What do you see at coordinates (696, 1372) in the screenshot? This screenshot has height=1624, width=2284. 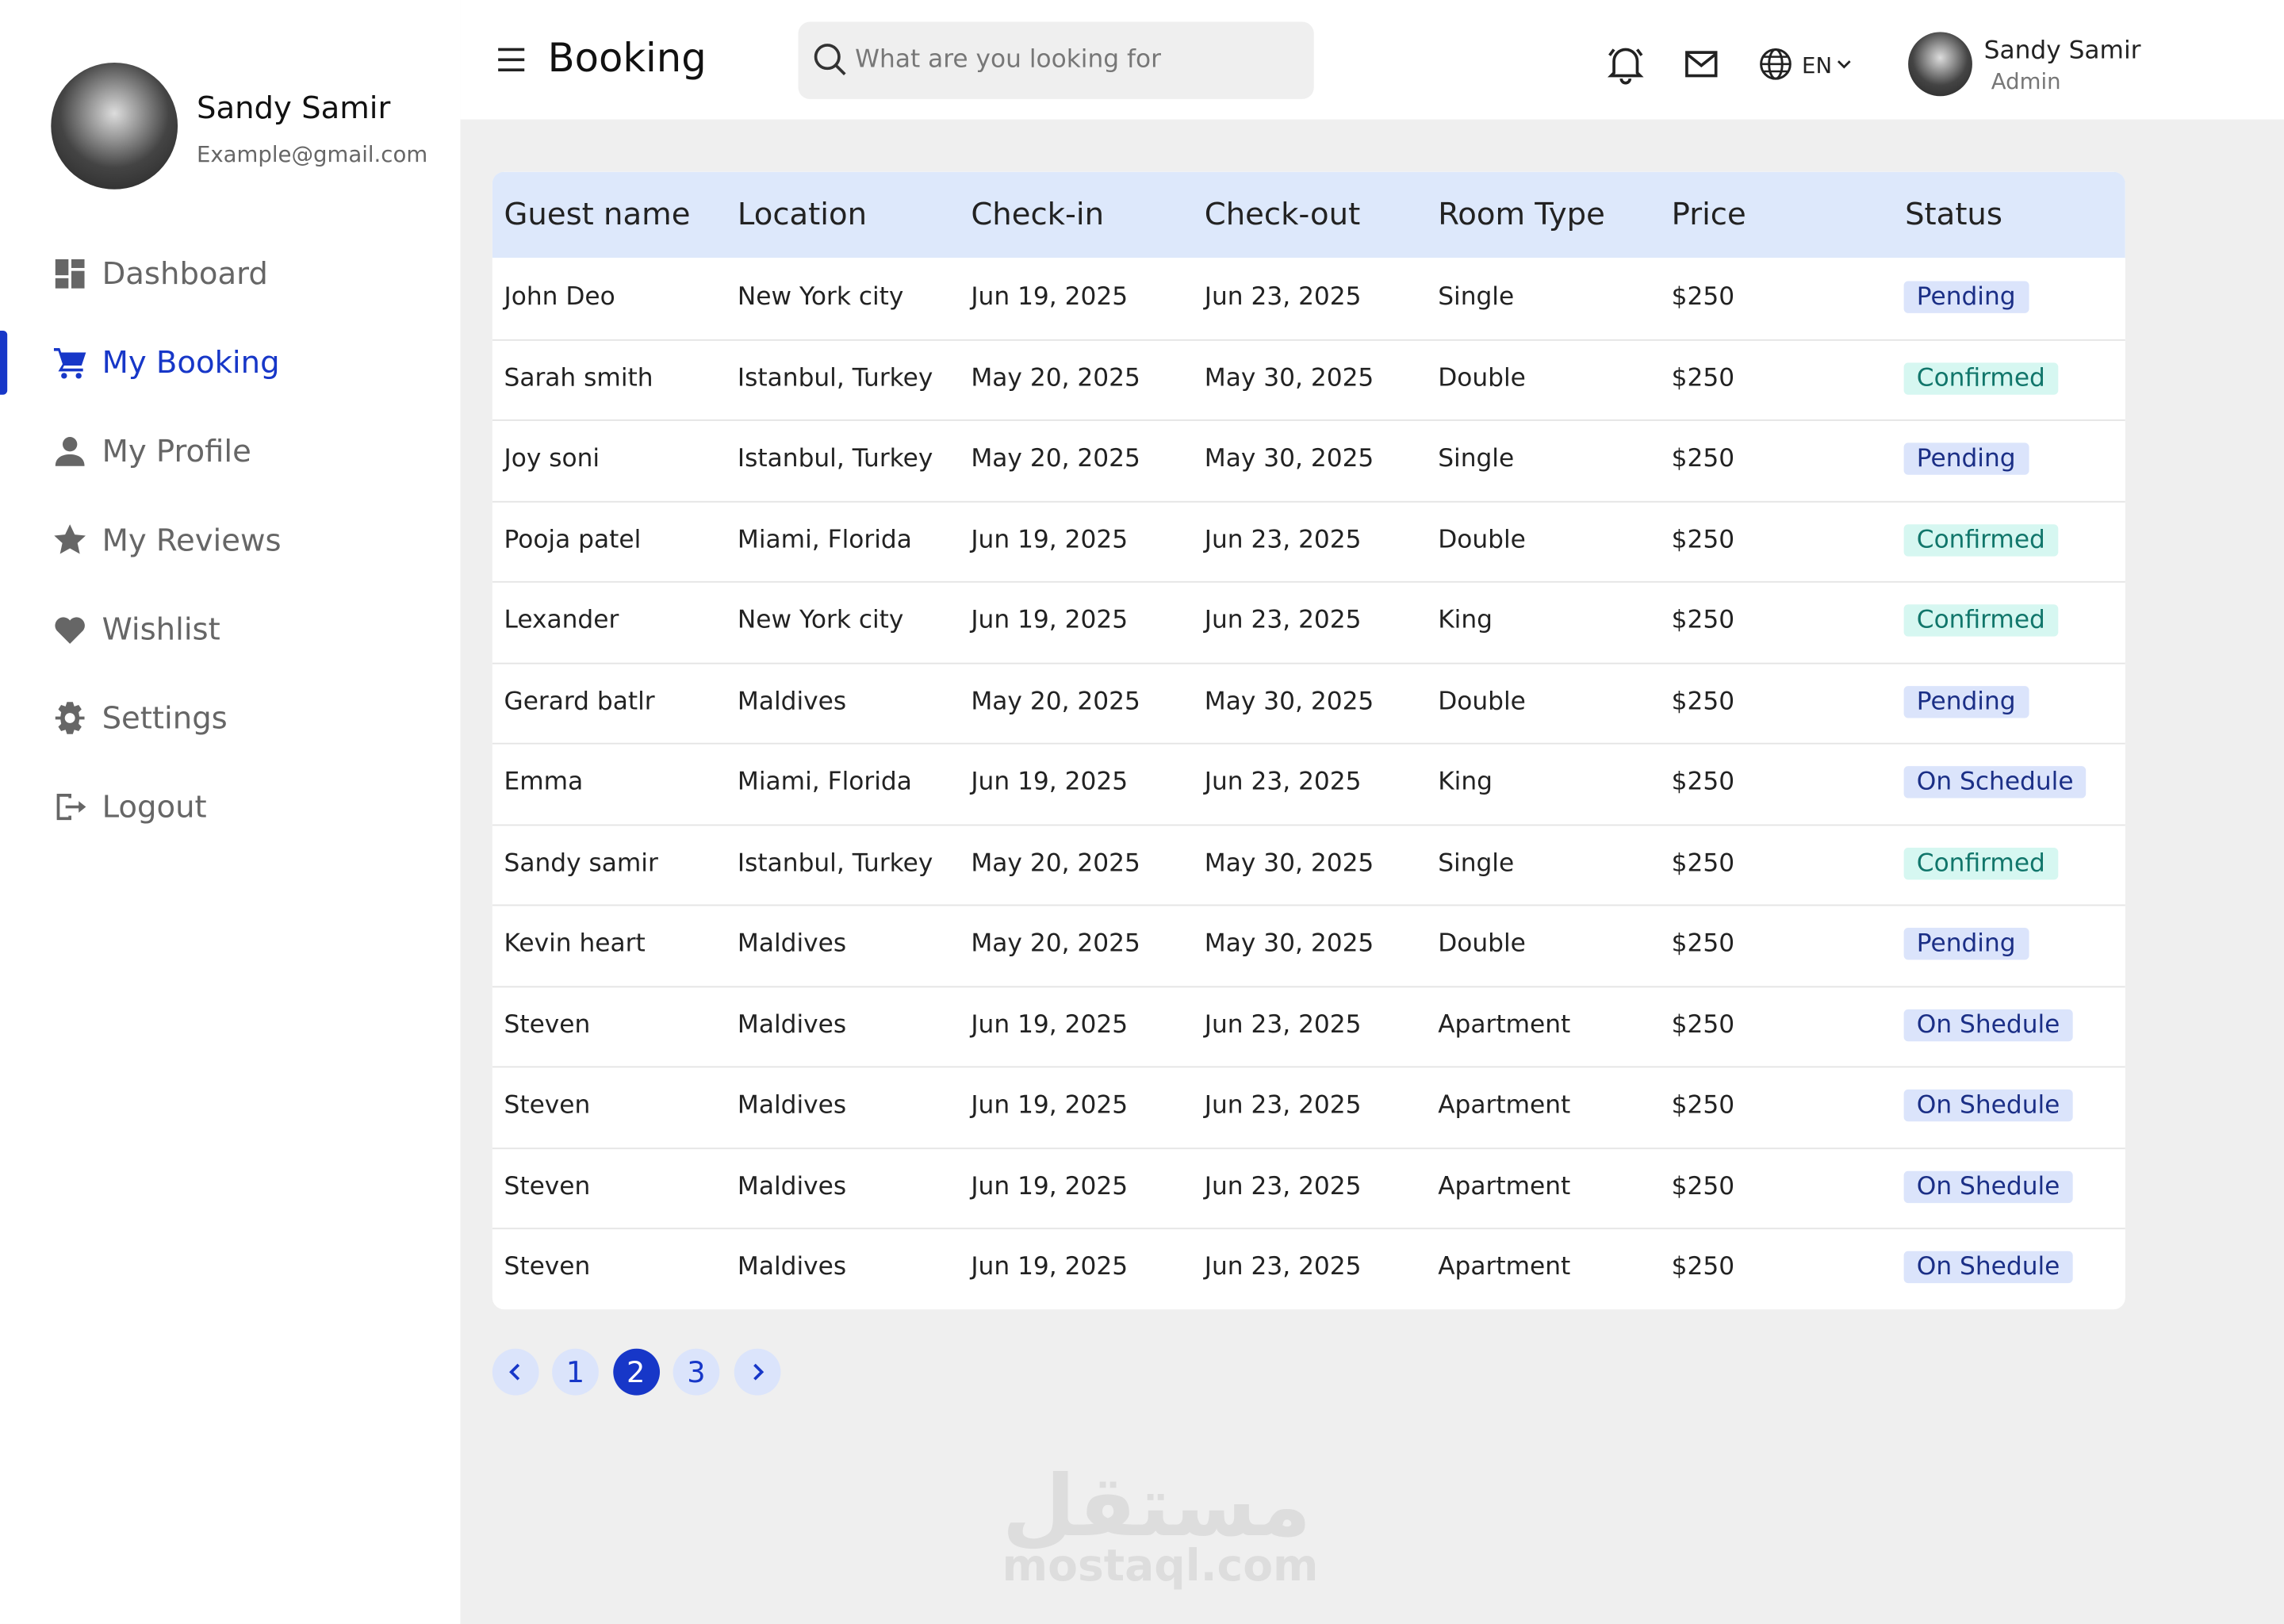 I see `page-button: 3` at bounding box center [696, 1372].